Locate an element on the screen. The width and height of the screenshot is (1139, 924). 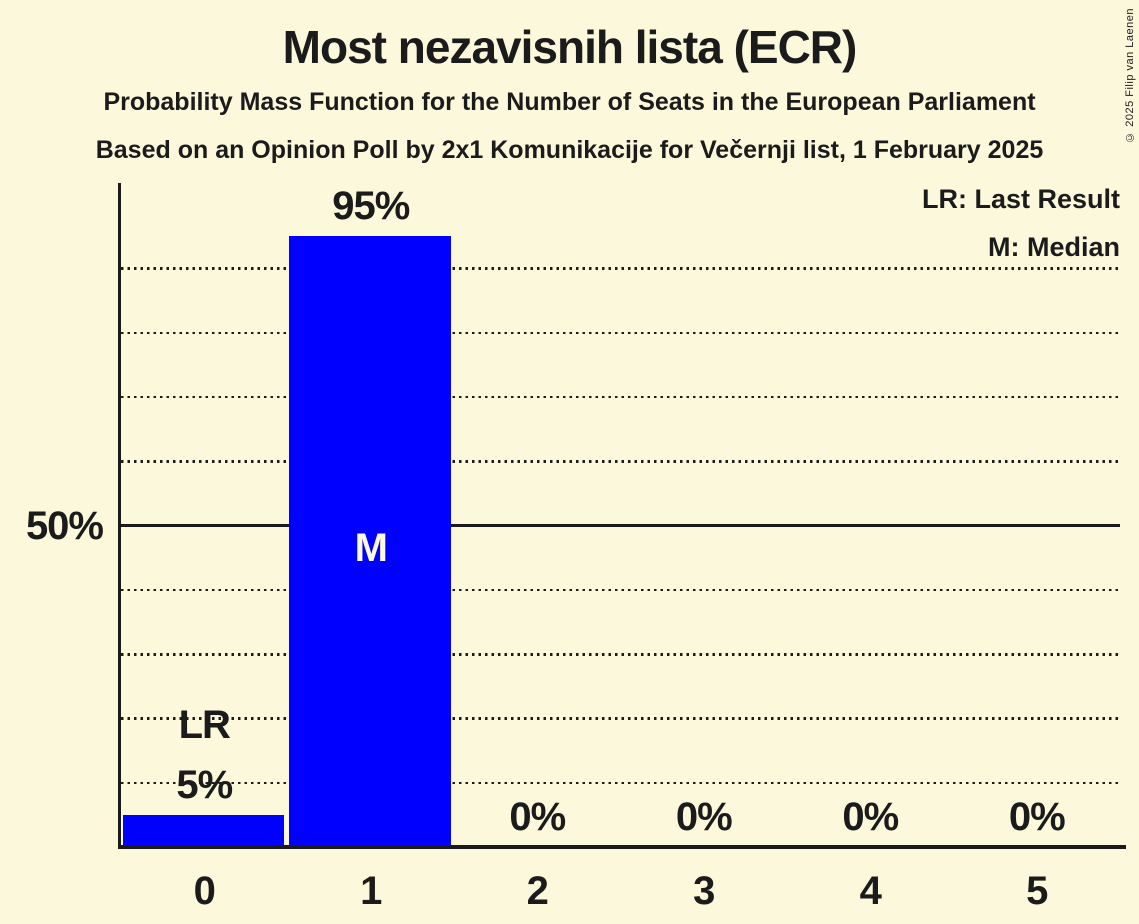
y-axis-line is located at coordinates (119, 516).